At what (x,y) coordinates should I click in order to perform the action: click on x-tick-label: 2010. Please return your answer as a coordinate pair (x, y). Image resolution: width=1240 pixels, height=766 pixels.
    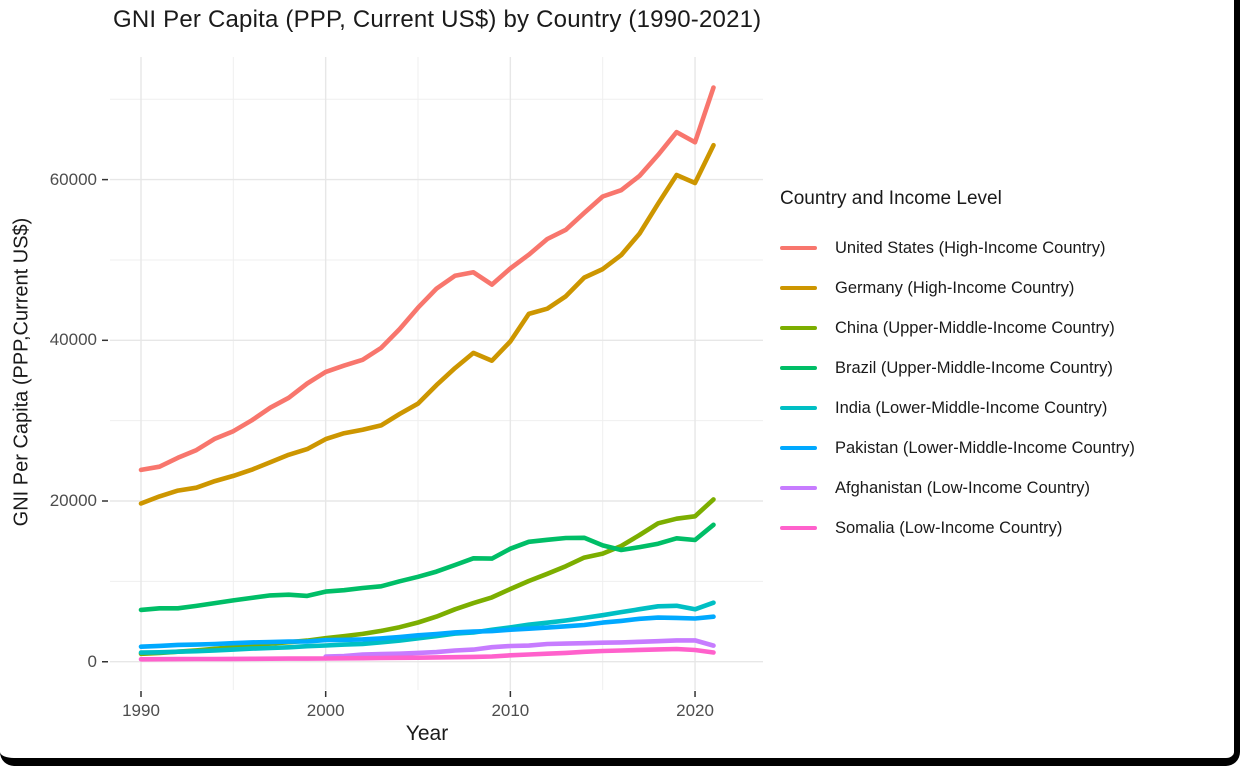
    Looking at the image, I should click on (510, 710).